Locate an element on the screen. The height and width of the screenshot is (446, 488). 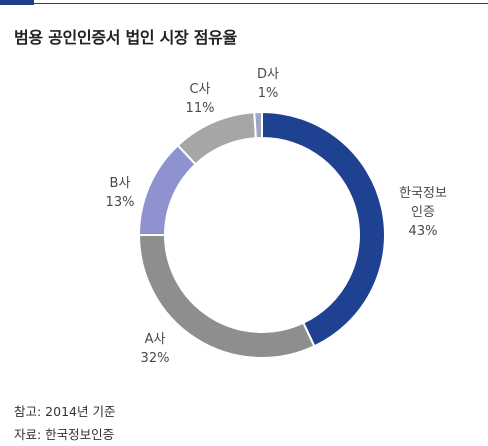
slice-label: A사 32% is located at coordinates (155, 349).